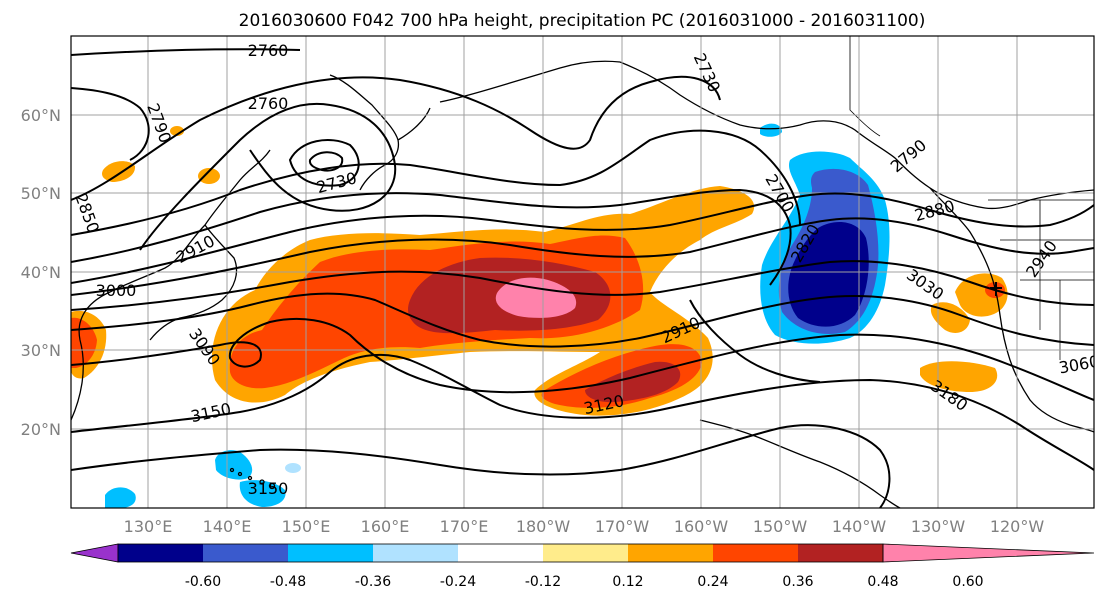 The image size is (1105, 601). Describe the element at coordinates (119, 171) in the screenshot. I see `precip-orange-japan` at that location.